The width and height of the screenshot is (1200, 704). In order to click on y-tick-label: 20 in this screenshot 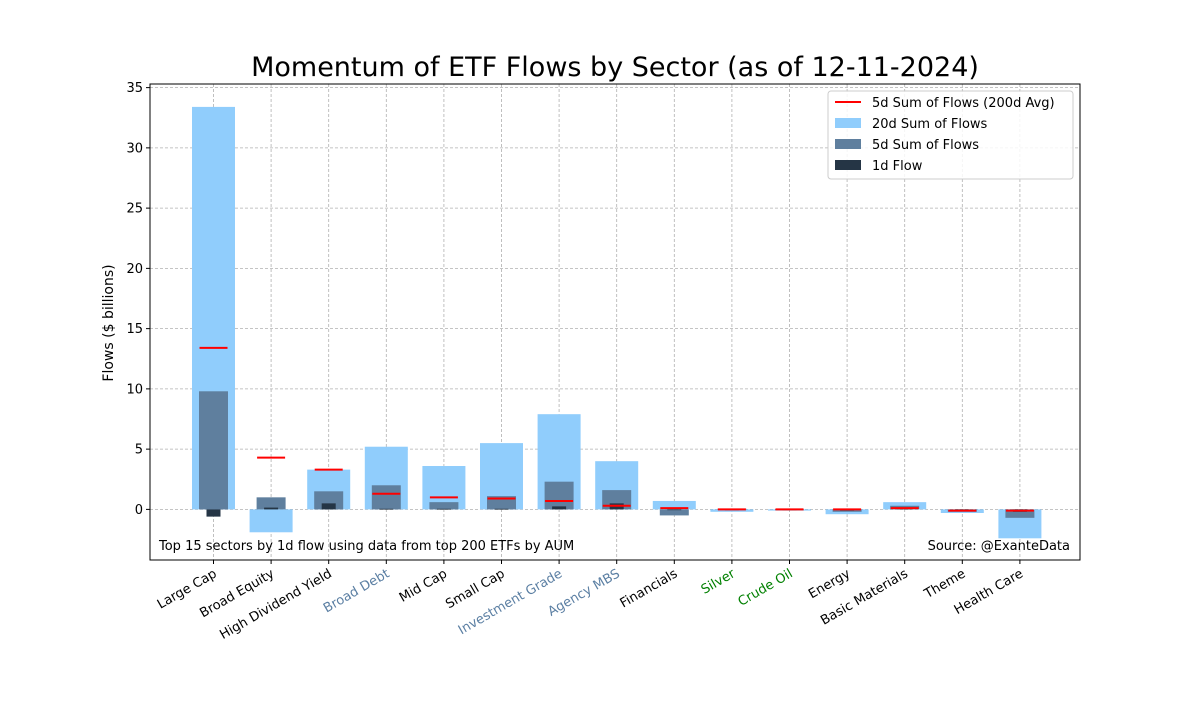, I will do `click(134, 269)`.